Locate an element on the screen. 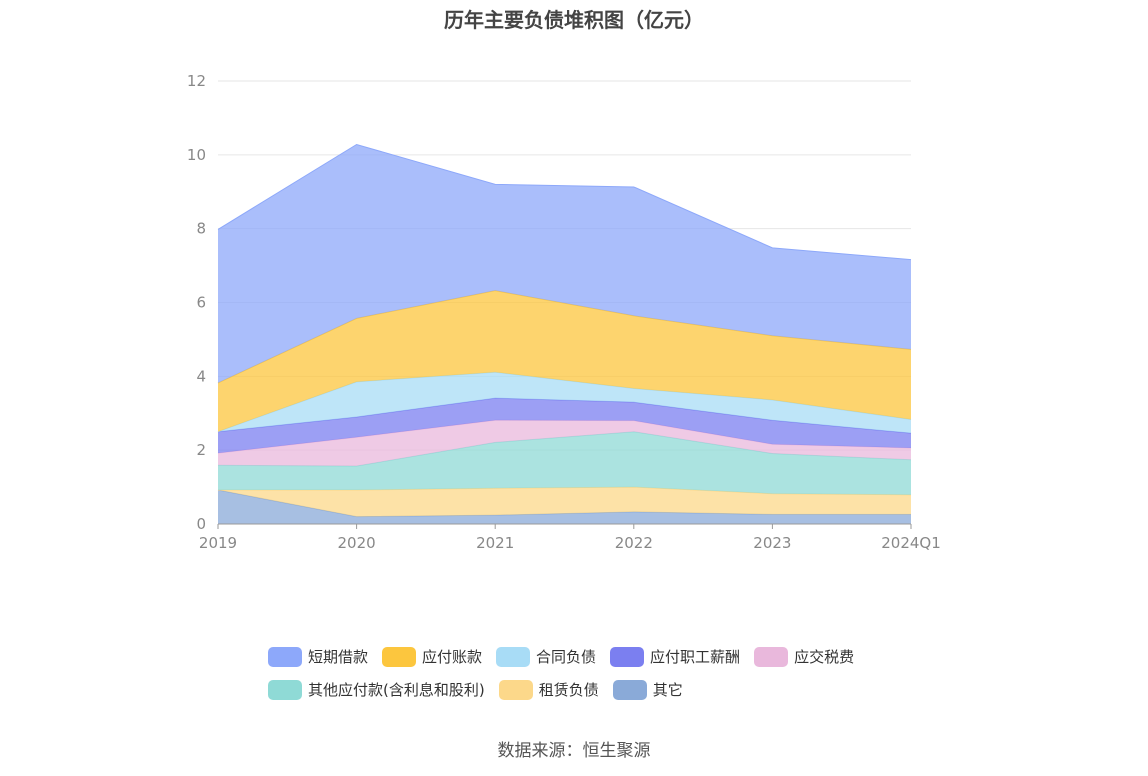  area-series-租赁负债 is located at coordinates (564, 502).